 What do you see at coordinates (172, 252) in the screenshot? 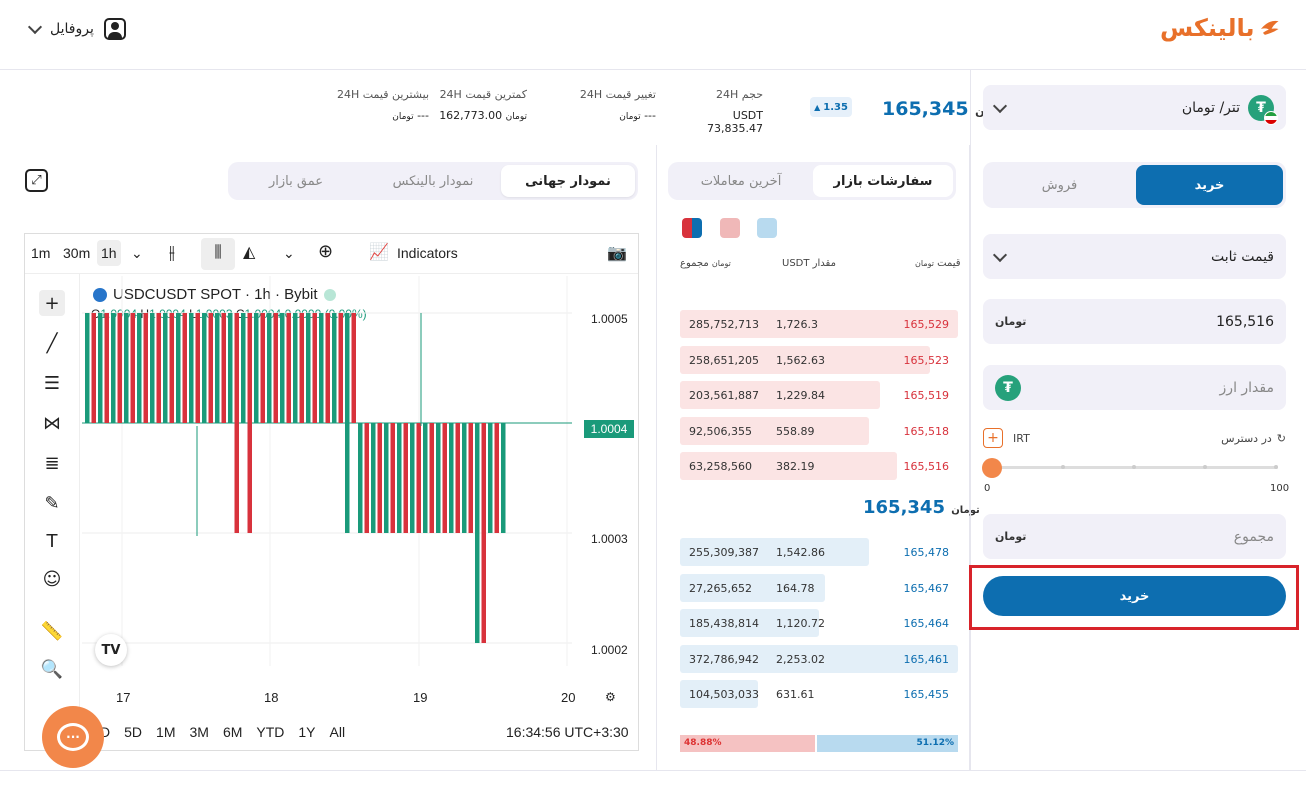
I see `compare-icon: ⫲` at bounding box center [172, 252].